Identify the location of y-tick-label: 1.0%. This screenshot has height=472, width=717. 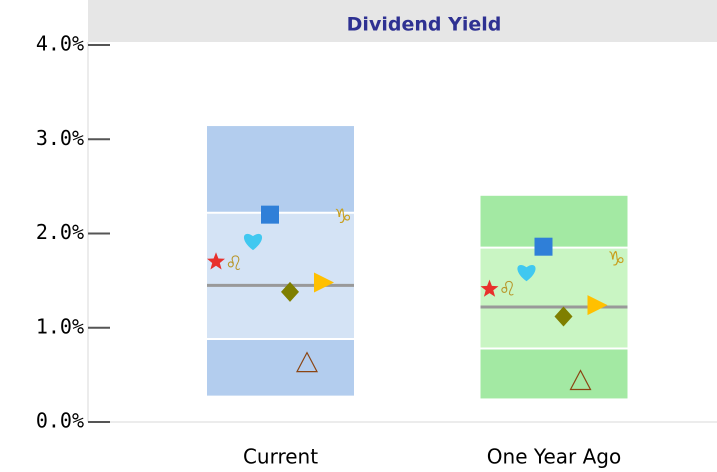
(60, 326).